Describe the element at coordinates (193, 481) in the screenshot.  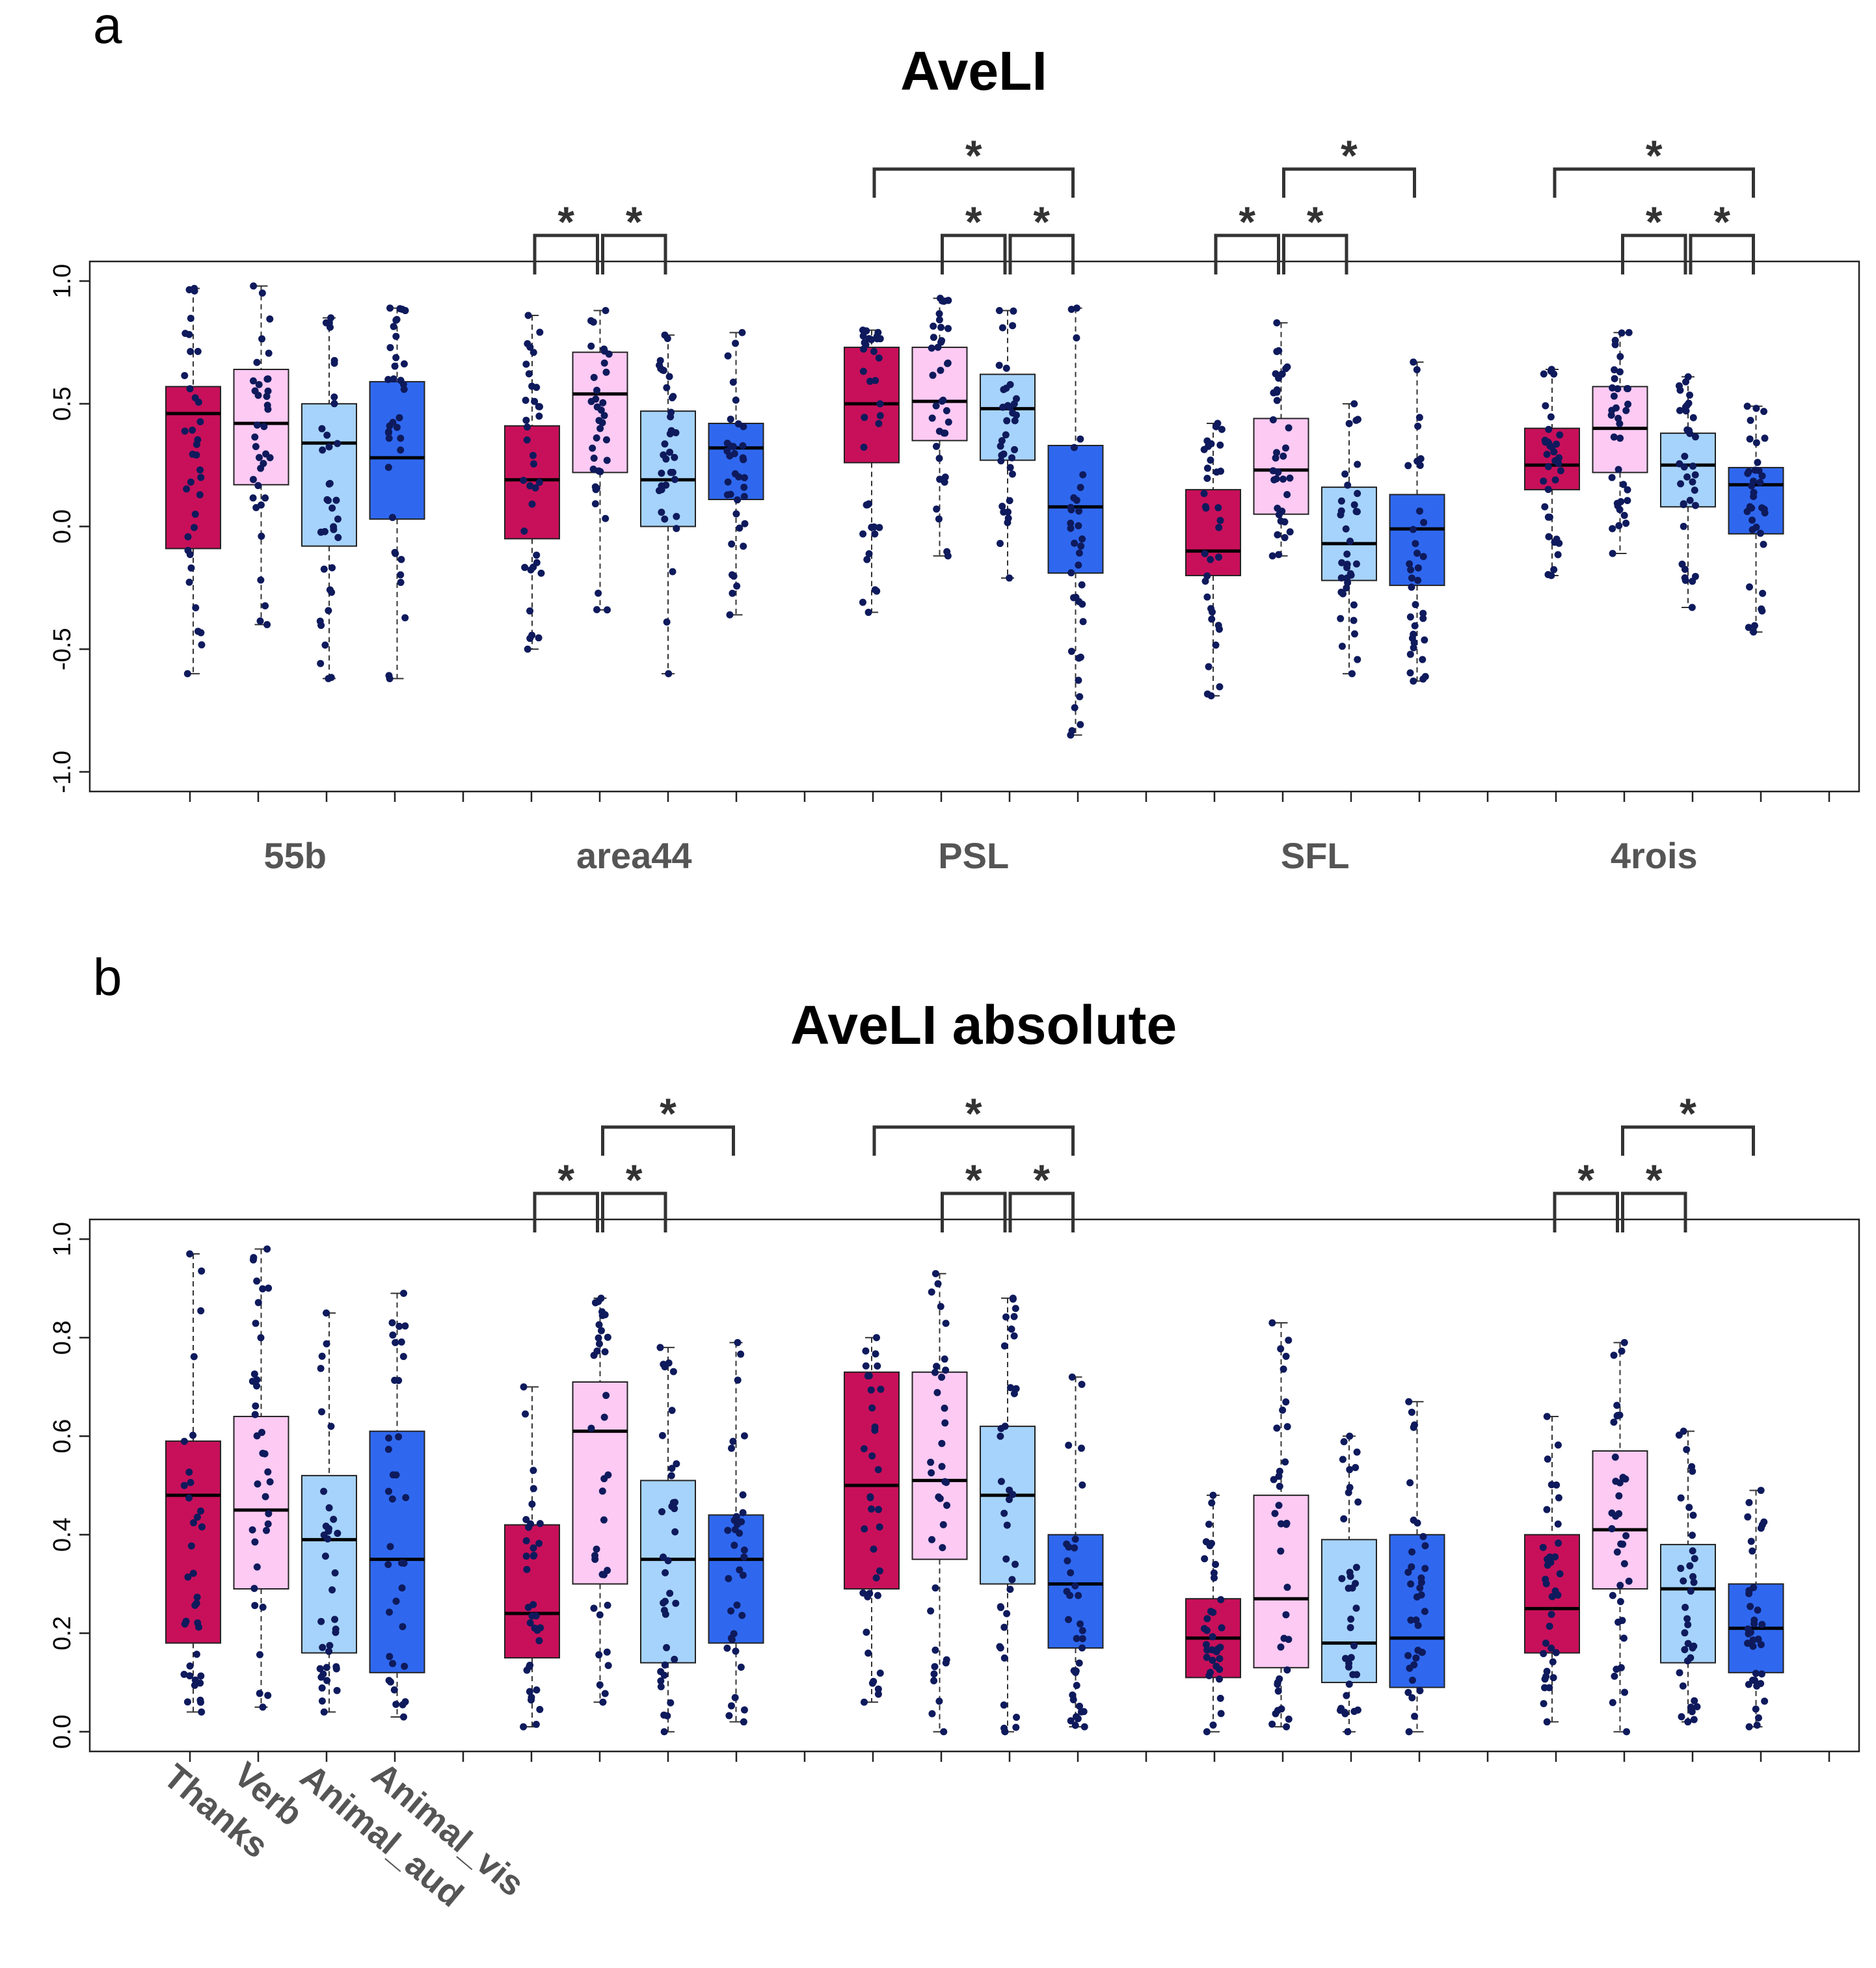
I see `box-55b-Thanks` at that location.